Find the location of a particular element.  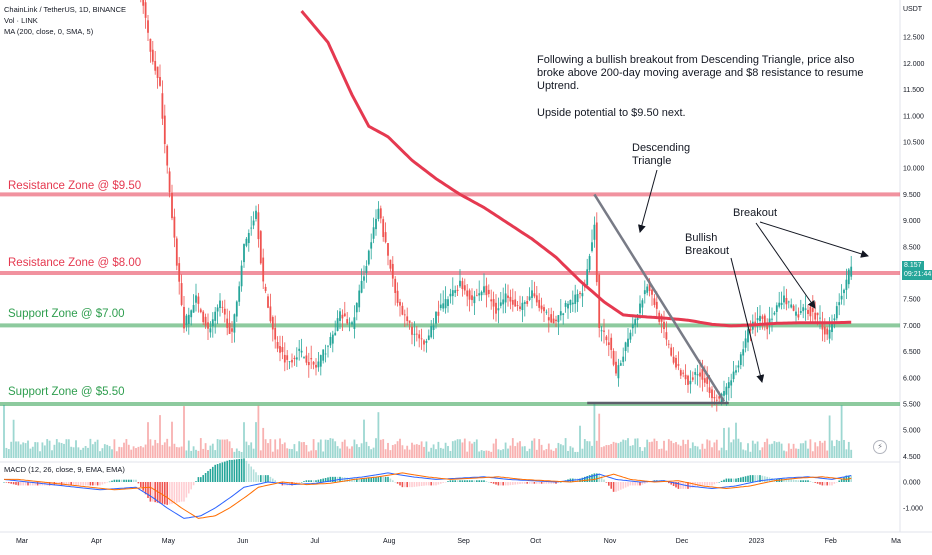

bullish-breakout-label-line: Bullish is located at coordinates (701, 238).